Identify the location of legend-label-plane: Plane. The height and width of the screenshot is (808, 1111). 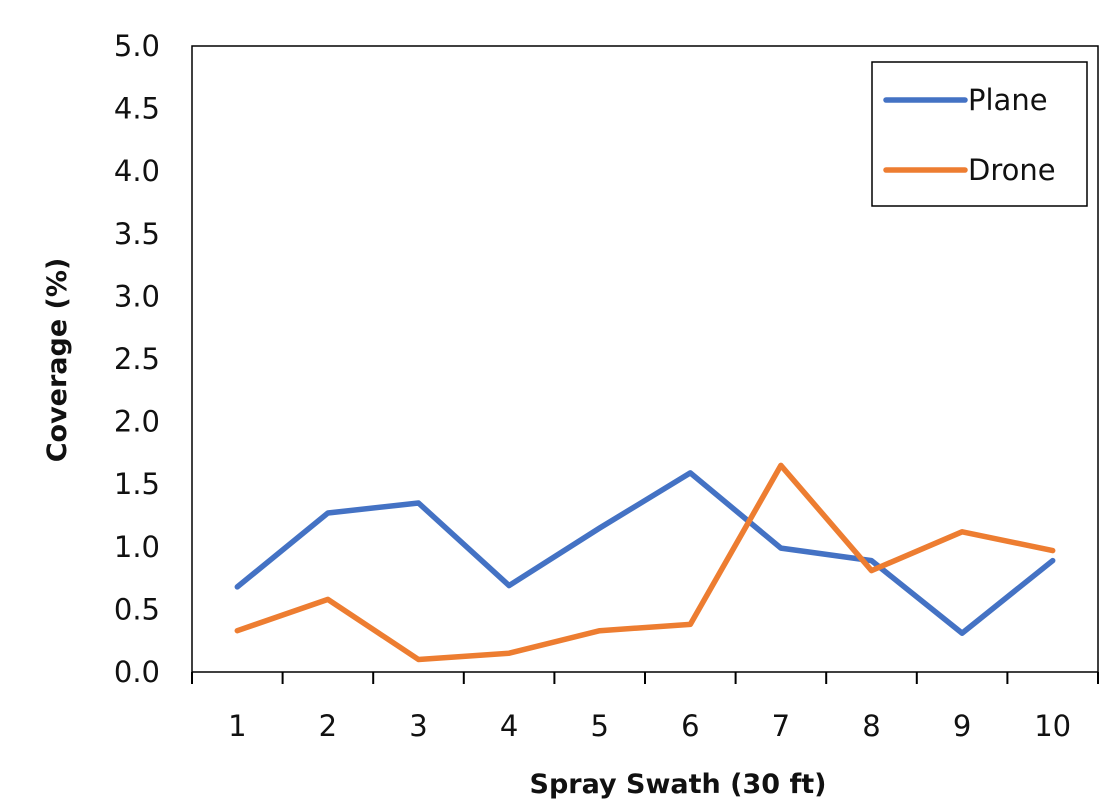
(1008, 100).